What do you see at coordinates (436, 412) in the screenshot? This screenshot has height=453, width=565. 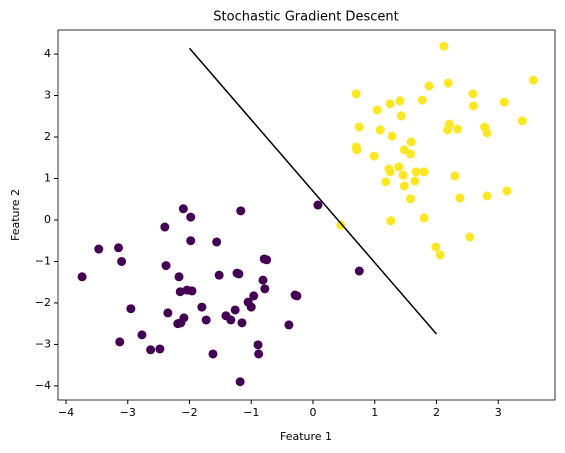 I see `x-tick-label: 2` at bounding box center [436, 412].